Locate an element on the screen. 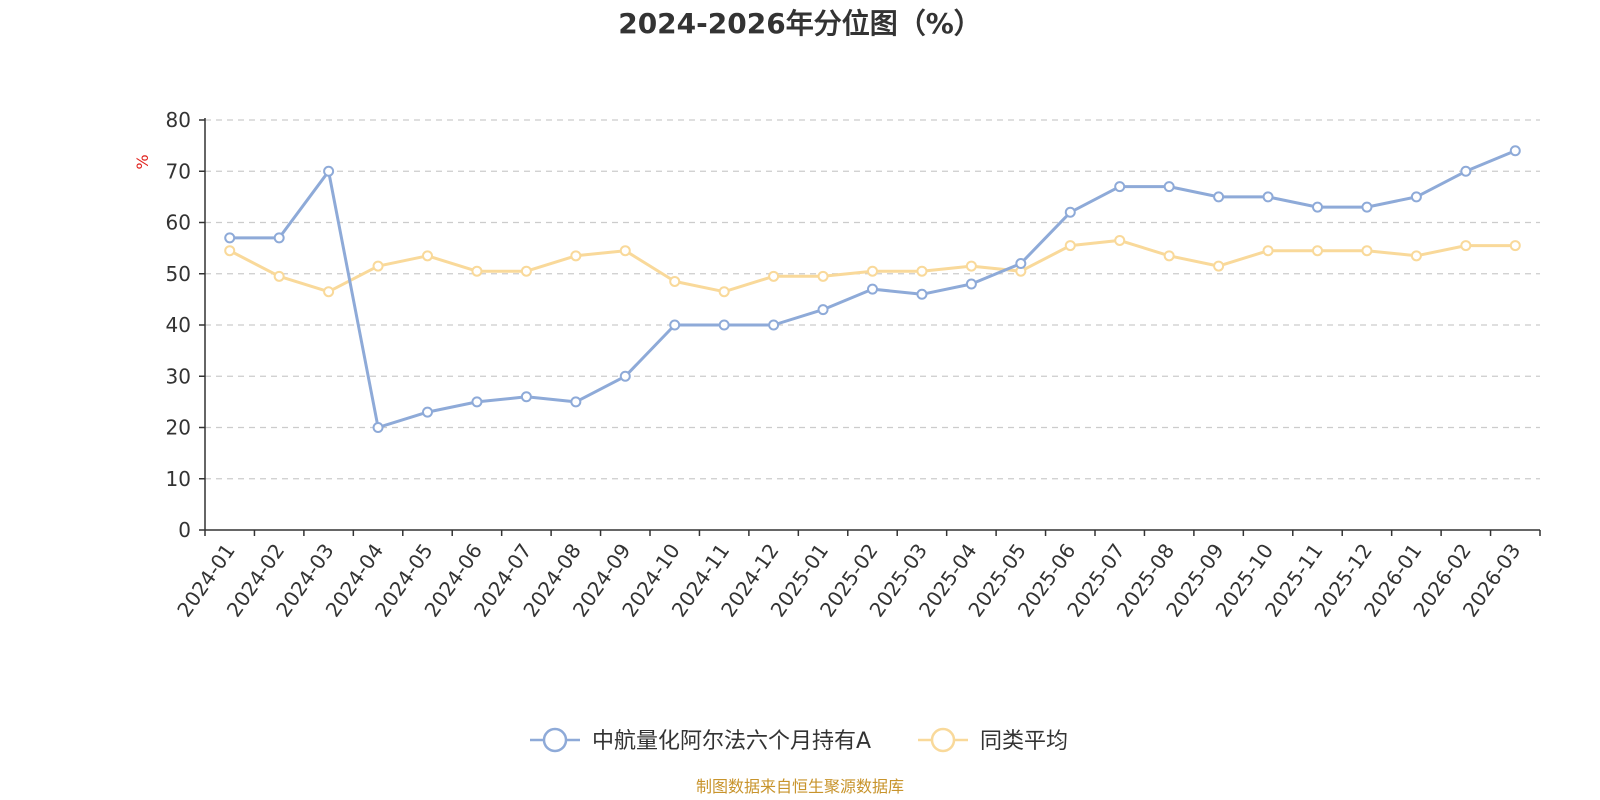 The width and height of the screenshot is (1600, 800). source-note: 制图数据来自恒生聚源数据库 is located at coordinates (800, 786).